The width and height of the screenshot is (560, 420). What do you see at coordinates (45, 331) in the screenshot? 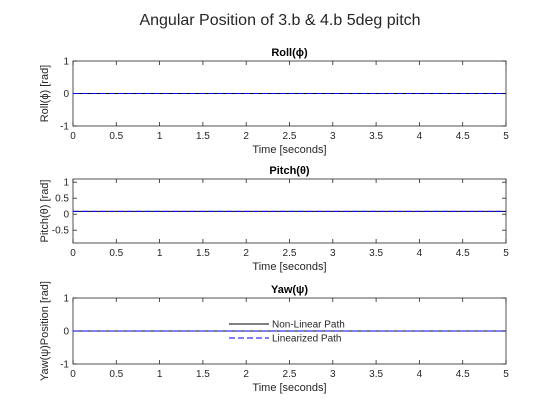
I see `y-axis-label: Yaw(ψ)Position [rad]` at bounding box center [45, 331].